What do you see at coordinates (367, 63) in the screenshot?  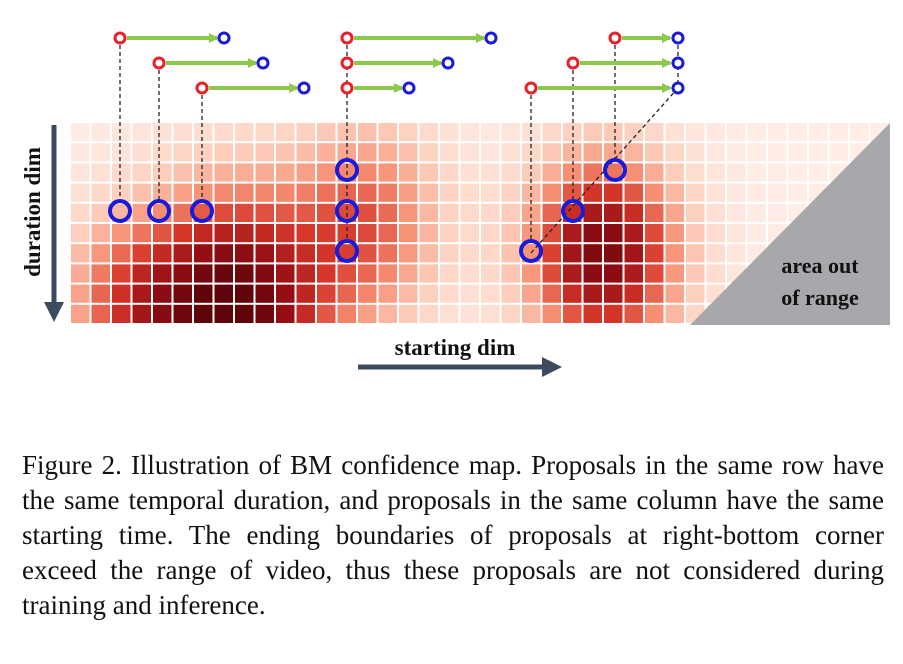 I see `start-nodes` at bounding box center [367, 63].